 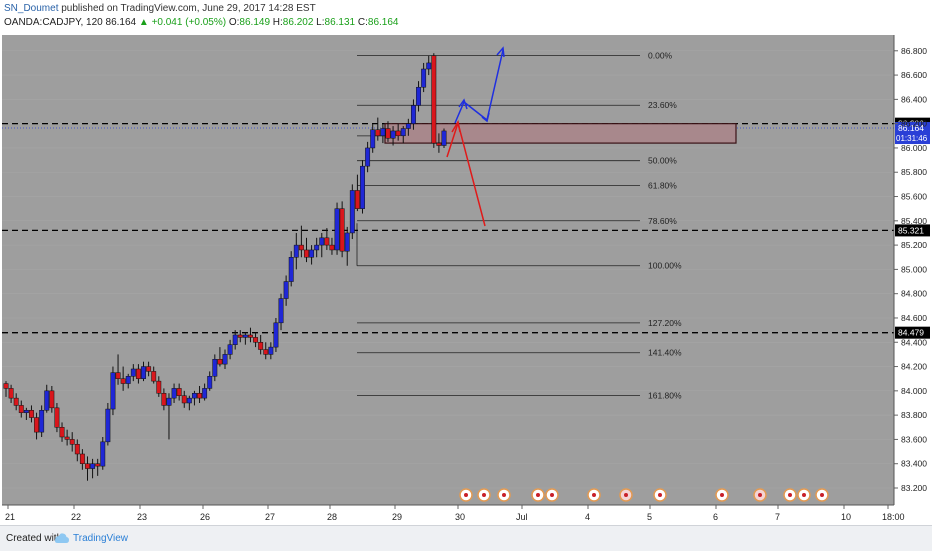 I want to click on last-price-label: 86.164, so click(x=911, y=128).